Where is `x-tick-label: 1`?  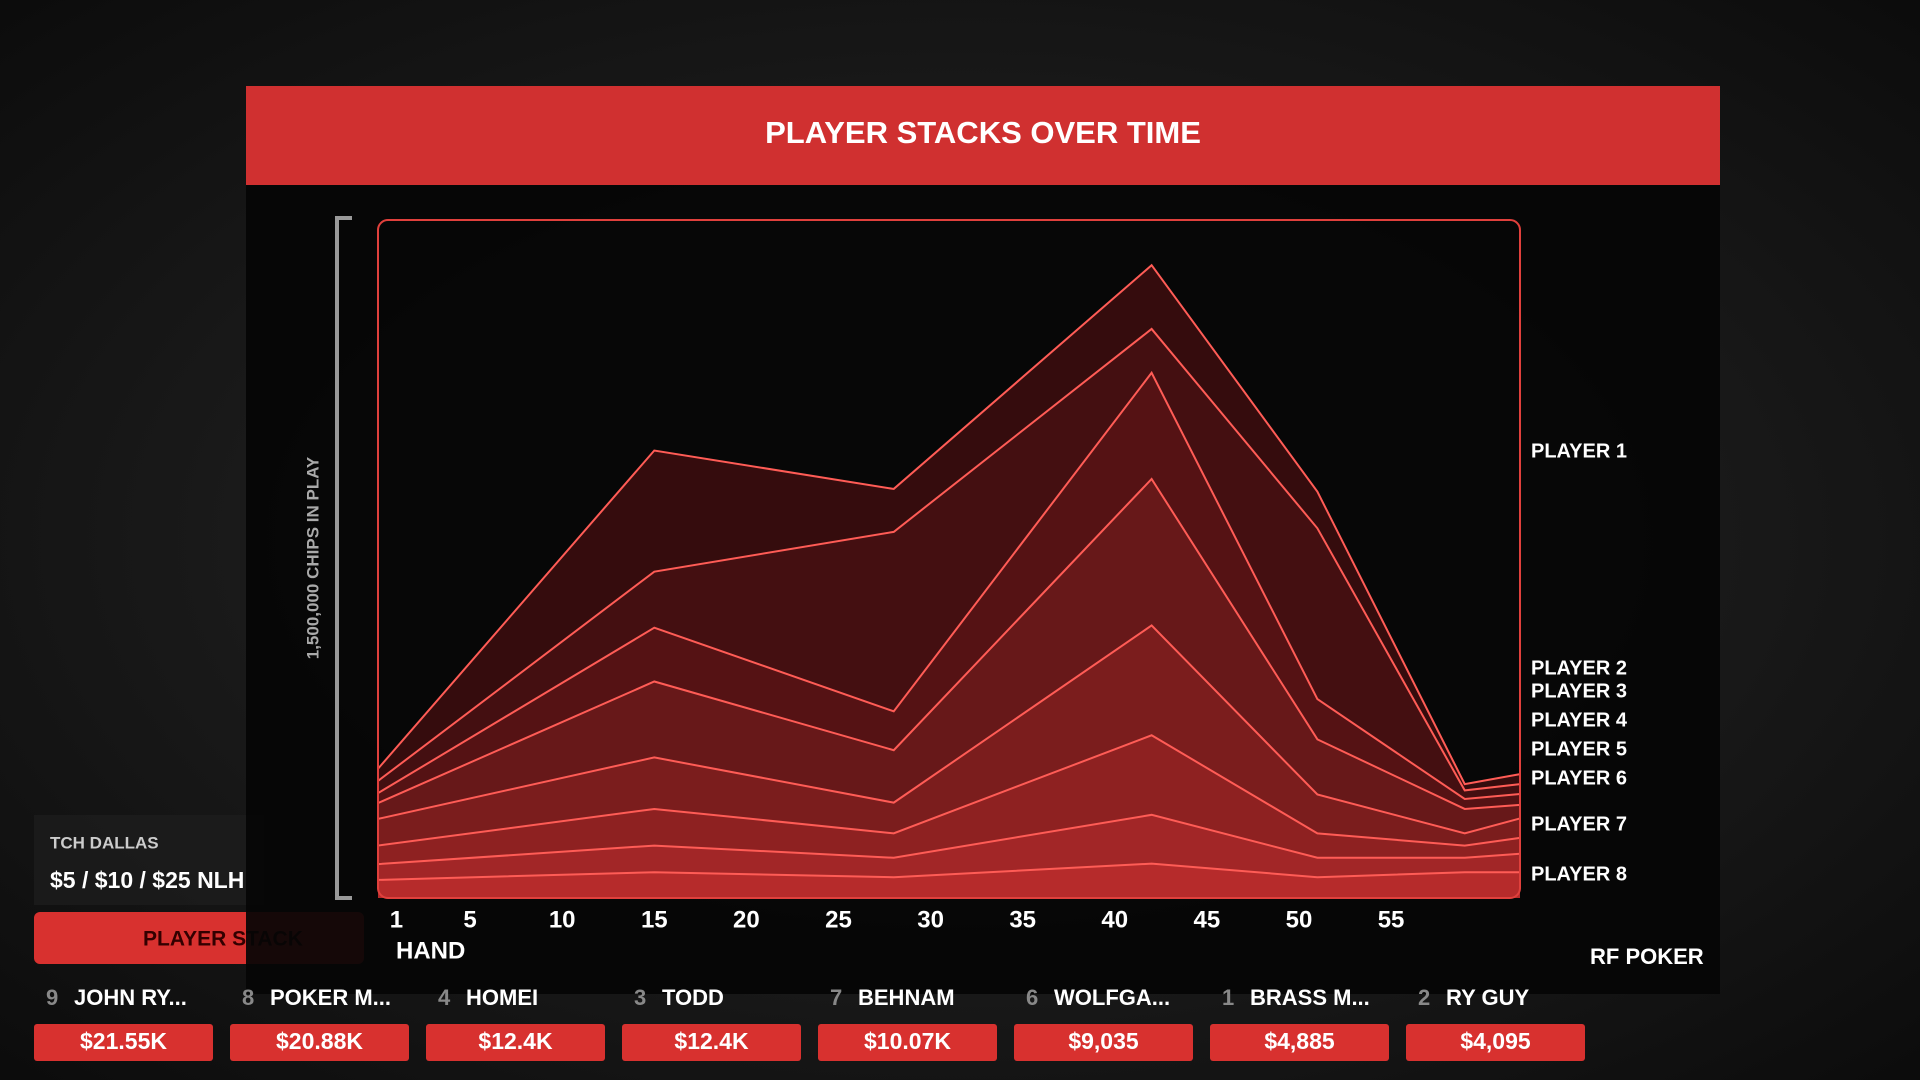 x-tick-label: 1 is located at coordinates (396, 919).